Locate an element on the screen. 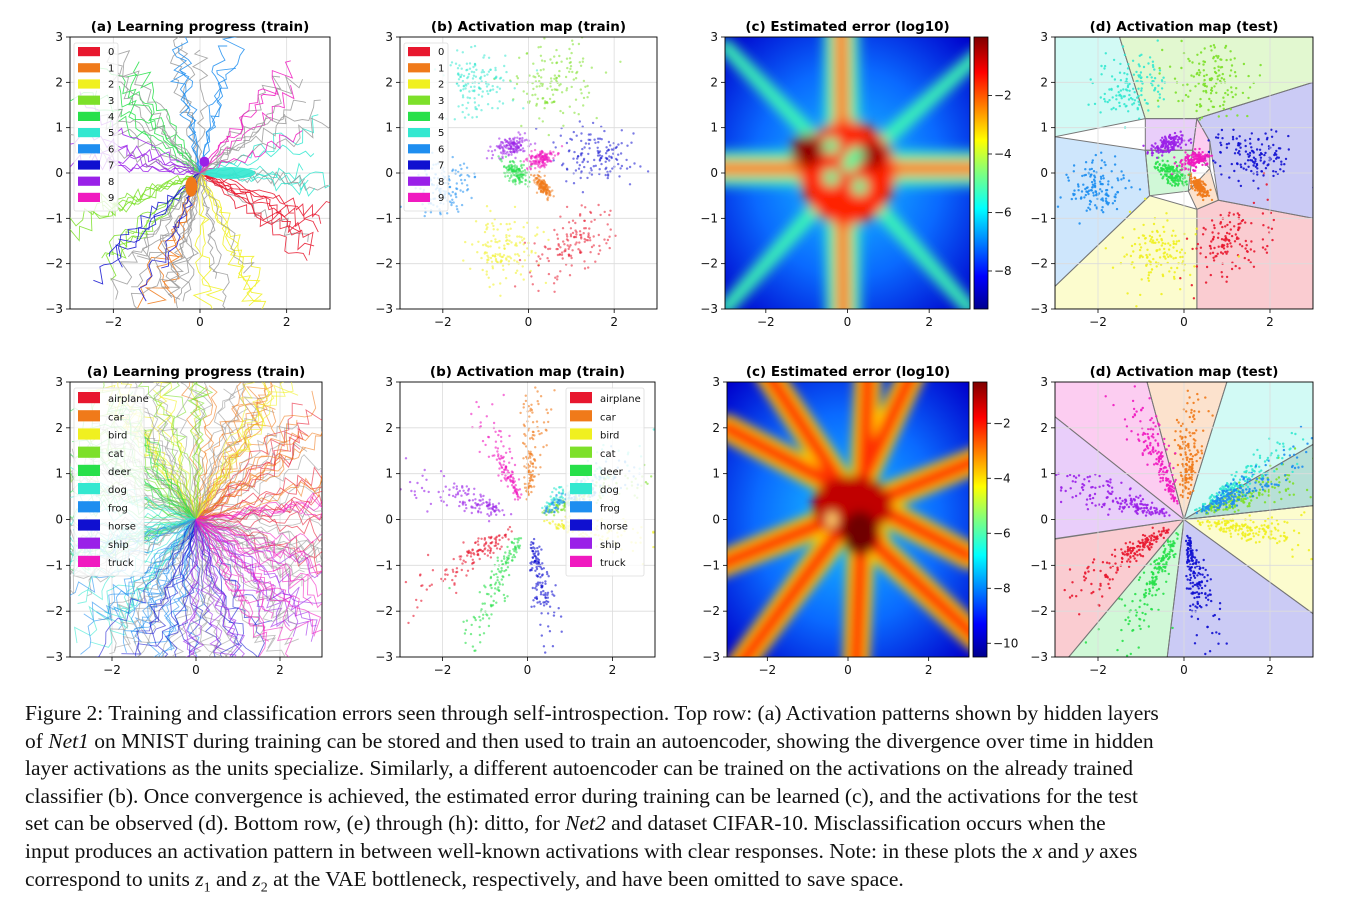 The width and height of the screenshot is (1352, 923). colorbar-tick-label: −8 is located at coordinates (1002, 588).